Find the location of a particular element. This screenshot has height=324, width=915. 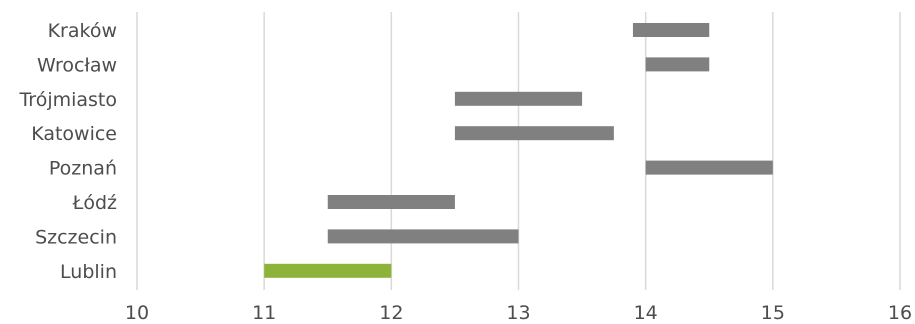

x-tick-labels: 10 11 12 13 14 15 16 is located at coordinates (518, 313).